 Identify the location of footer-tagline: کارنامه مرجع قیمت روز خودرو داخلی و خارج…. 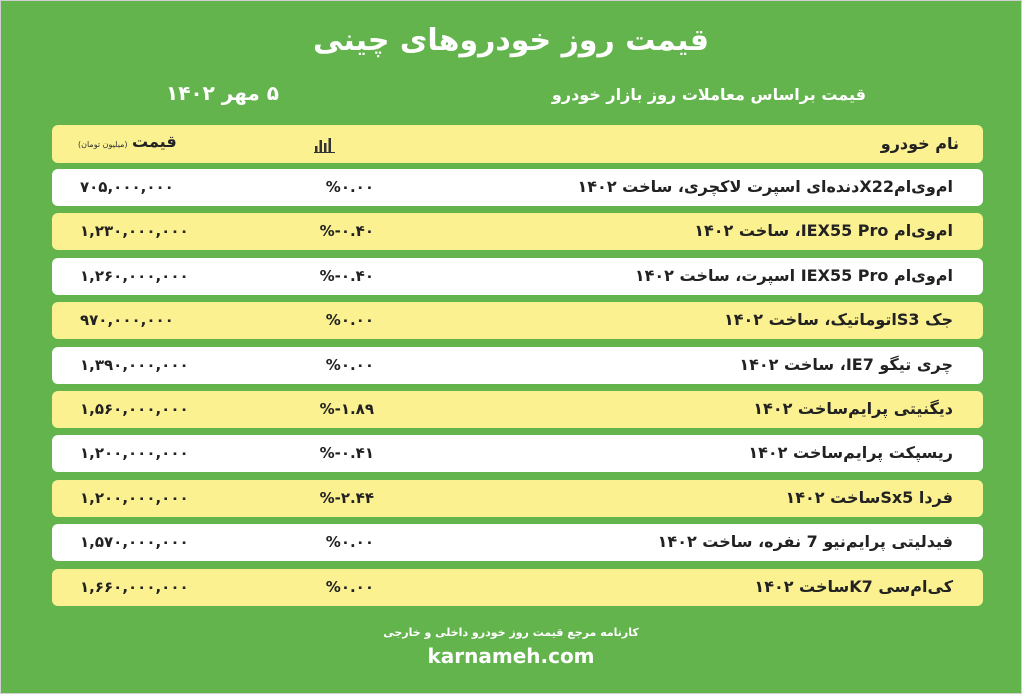
(511, 632).